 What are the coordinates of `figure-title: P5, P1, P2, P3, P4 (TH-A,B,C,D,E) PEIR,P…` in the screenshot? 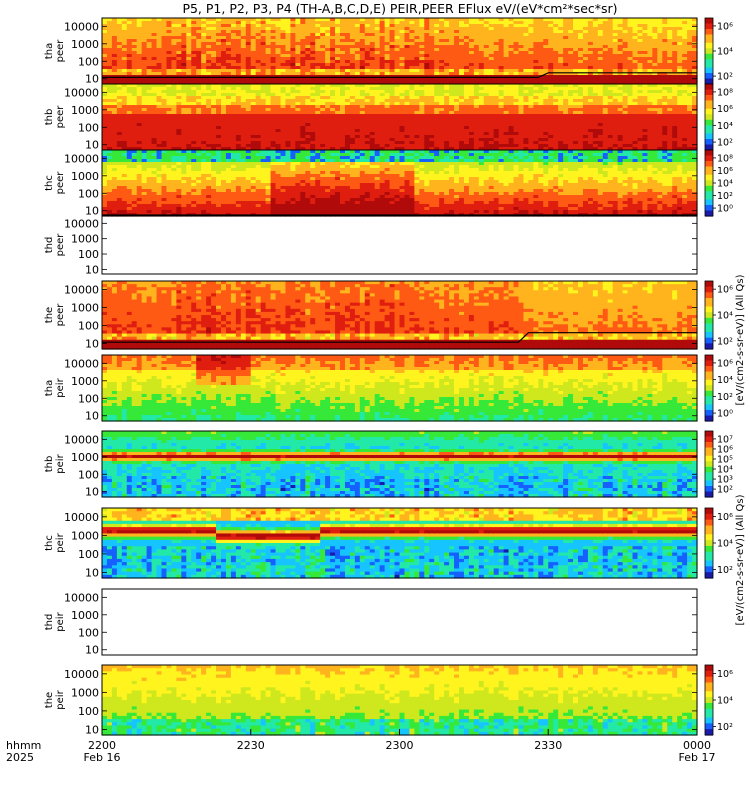 It's located at (399, 8).